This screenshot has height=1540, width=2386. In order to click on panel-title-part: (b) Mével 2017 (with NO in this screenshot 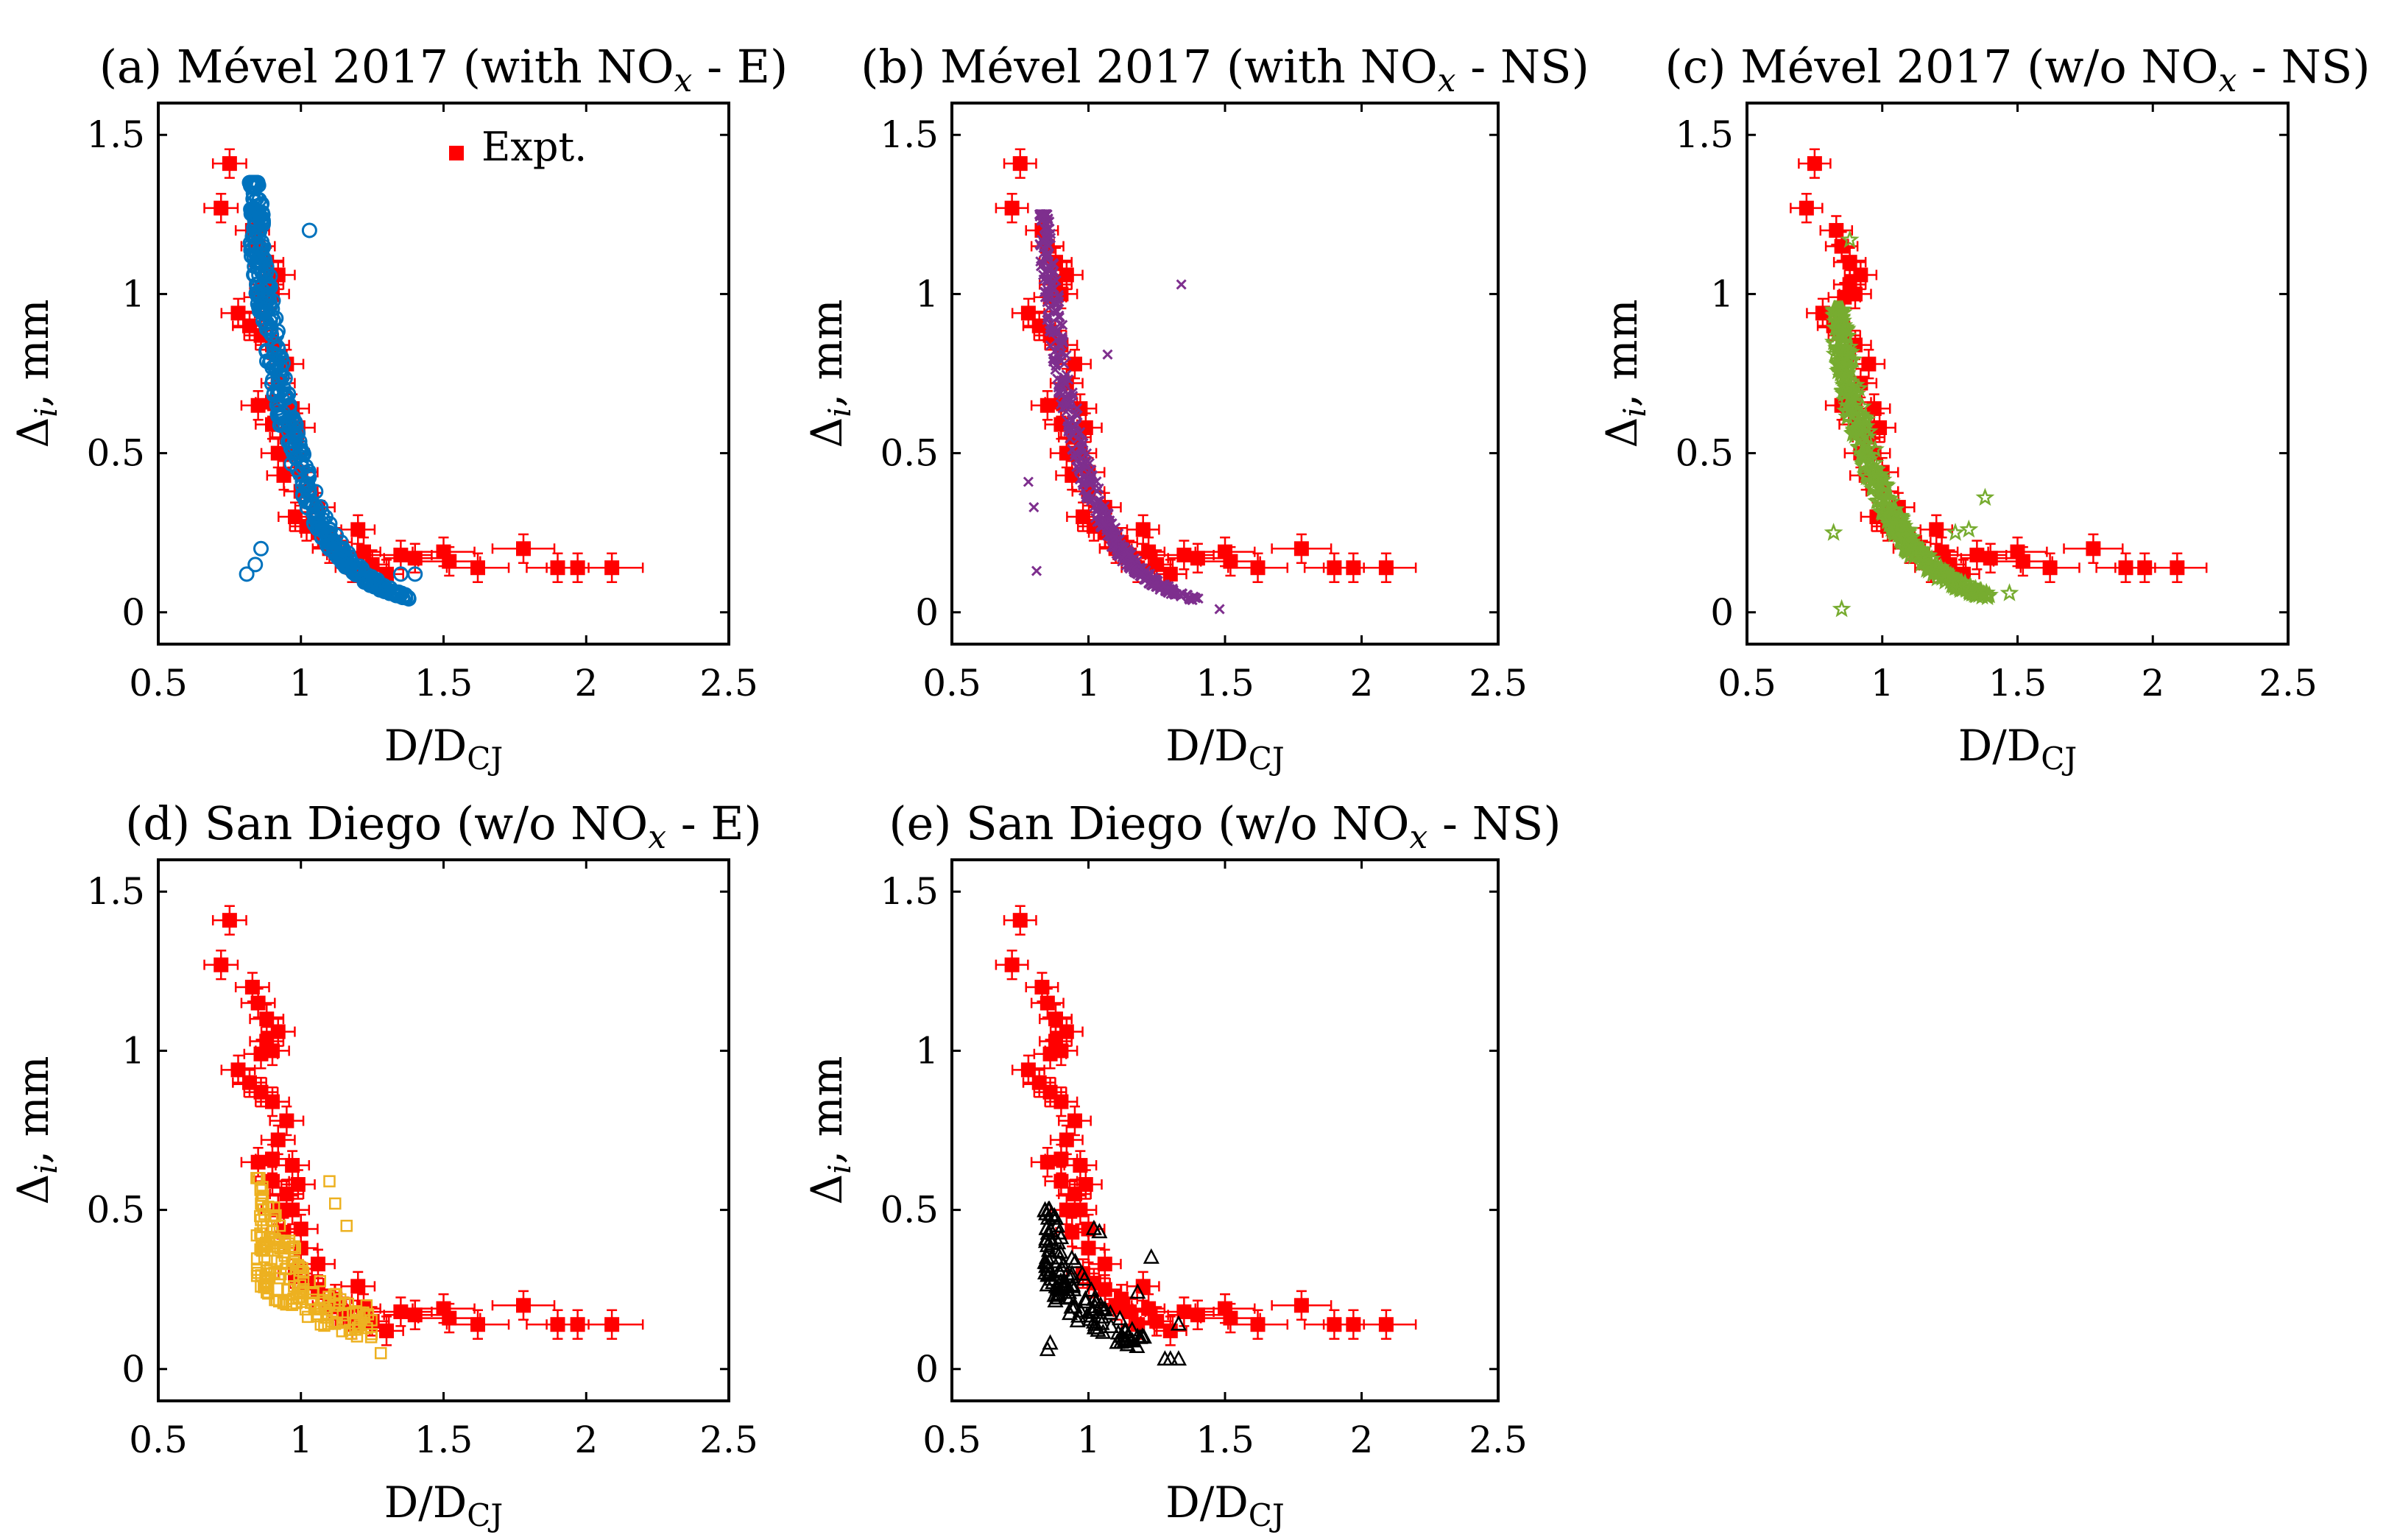, I will do `click(1149, 66)`.